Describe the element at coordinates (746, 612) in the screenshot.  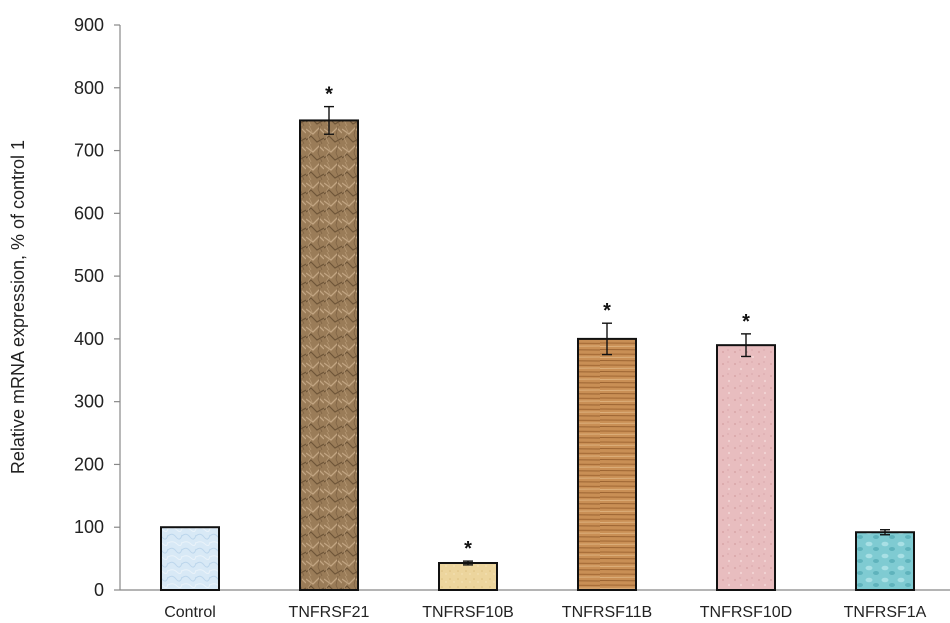
I see `x-tick-label: TNFRSF10D` at that location.